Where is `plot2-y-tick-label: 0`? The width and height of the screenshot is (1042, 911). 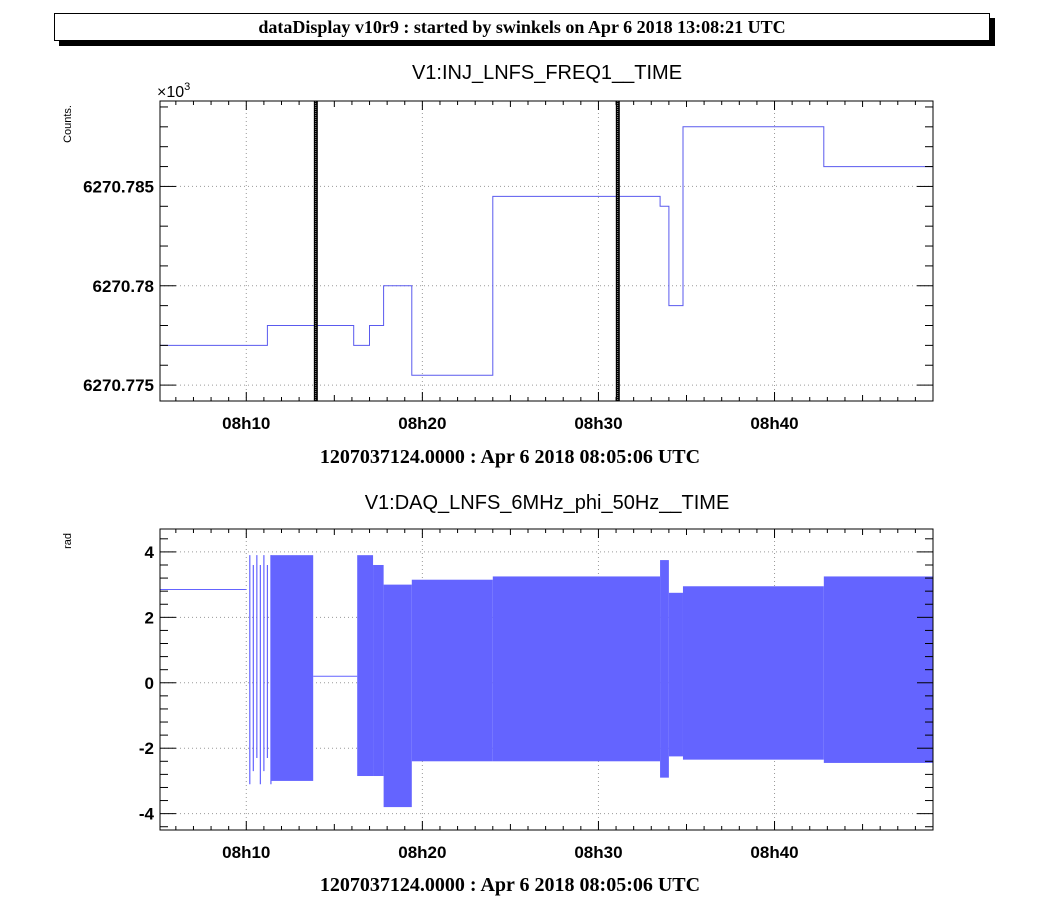 plot2-y-tick-label: 0 is located at coordinates (149, 683).